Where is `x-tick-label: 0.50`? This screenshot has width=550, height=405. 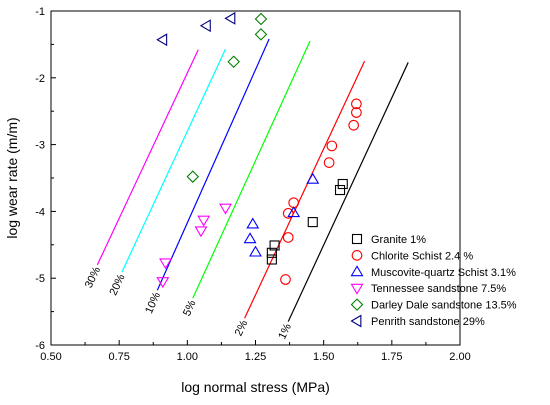 x-tick-label: 0.50 is located at coordinates (50, 357).